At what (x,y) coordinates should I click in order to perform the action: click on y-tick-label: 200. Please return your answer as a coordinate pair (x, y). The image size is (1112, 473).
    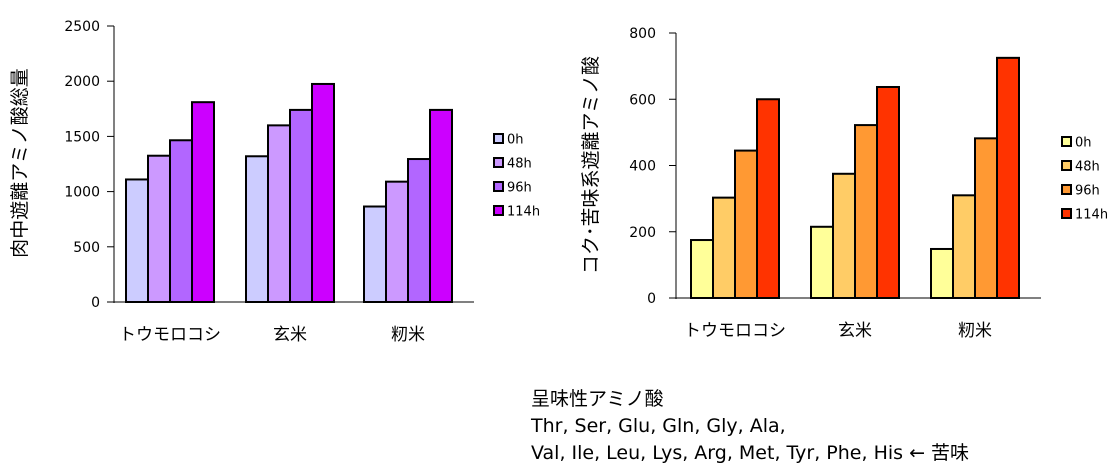
    Looking at the image, I should click on (642, 233).